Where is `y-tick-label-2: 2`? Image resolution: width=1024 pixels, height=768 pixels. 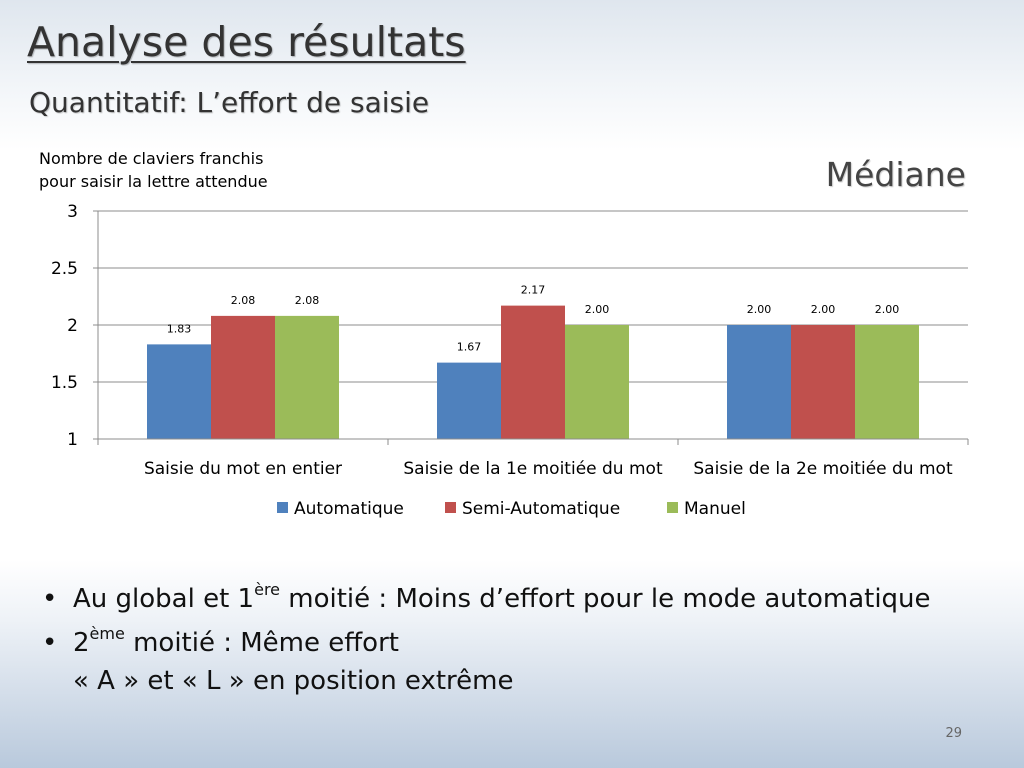 y-tick-label-2: 2 is located at coordinates (72, 326).